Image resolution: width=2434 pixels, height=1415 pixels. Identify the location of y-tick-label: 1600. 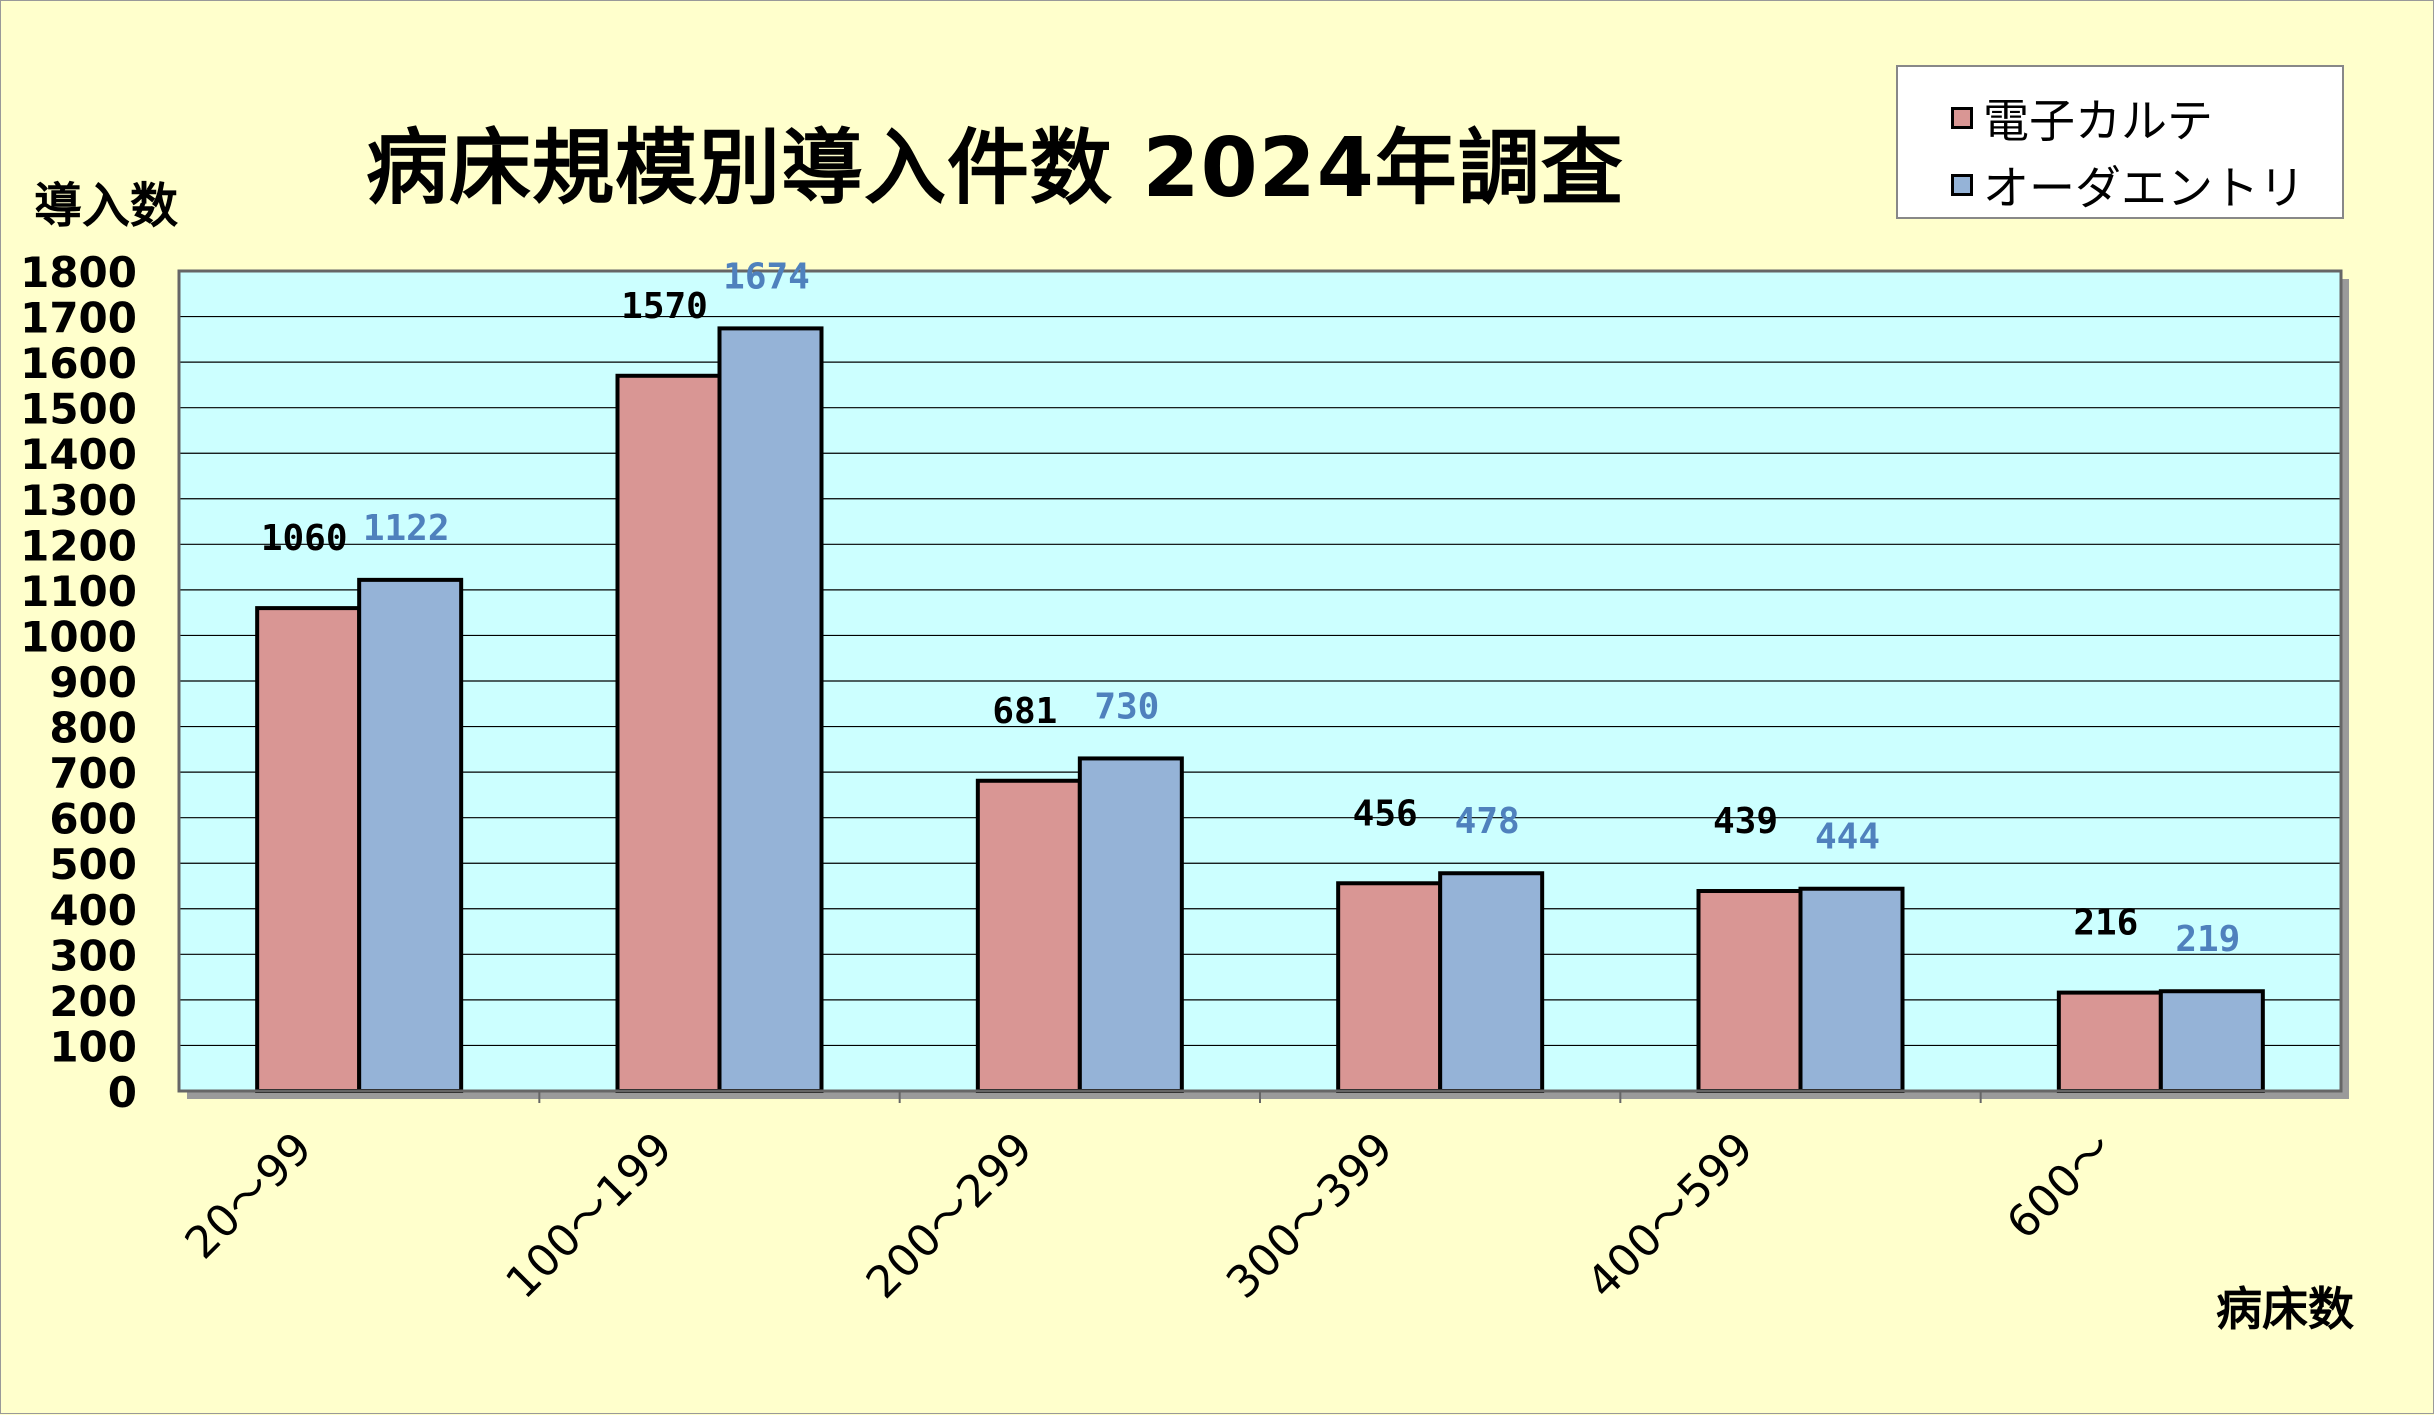
(78, 363).